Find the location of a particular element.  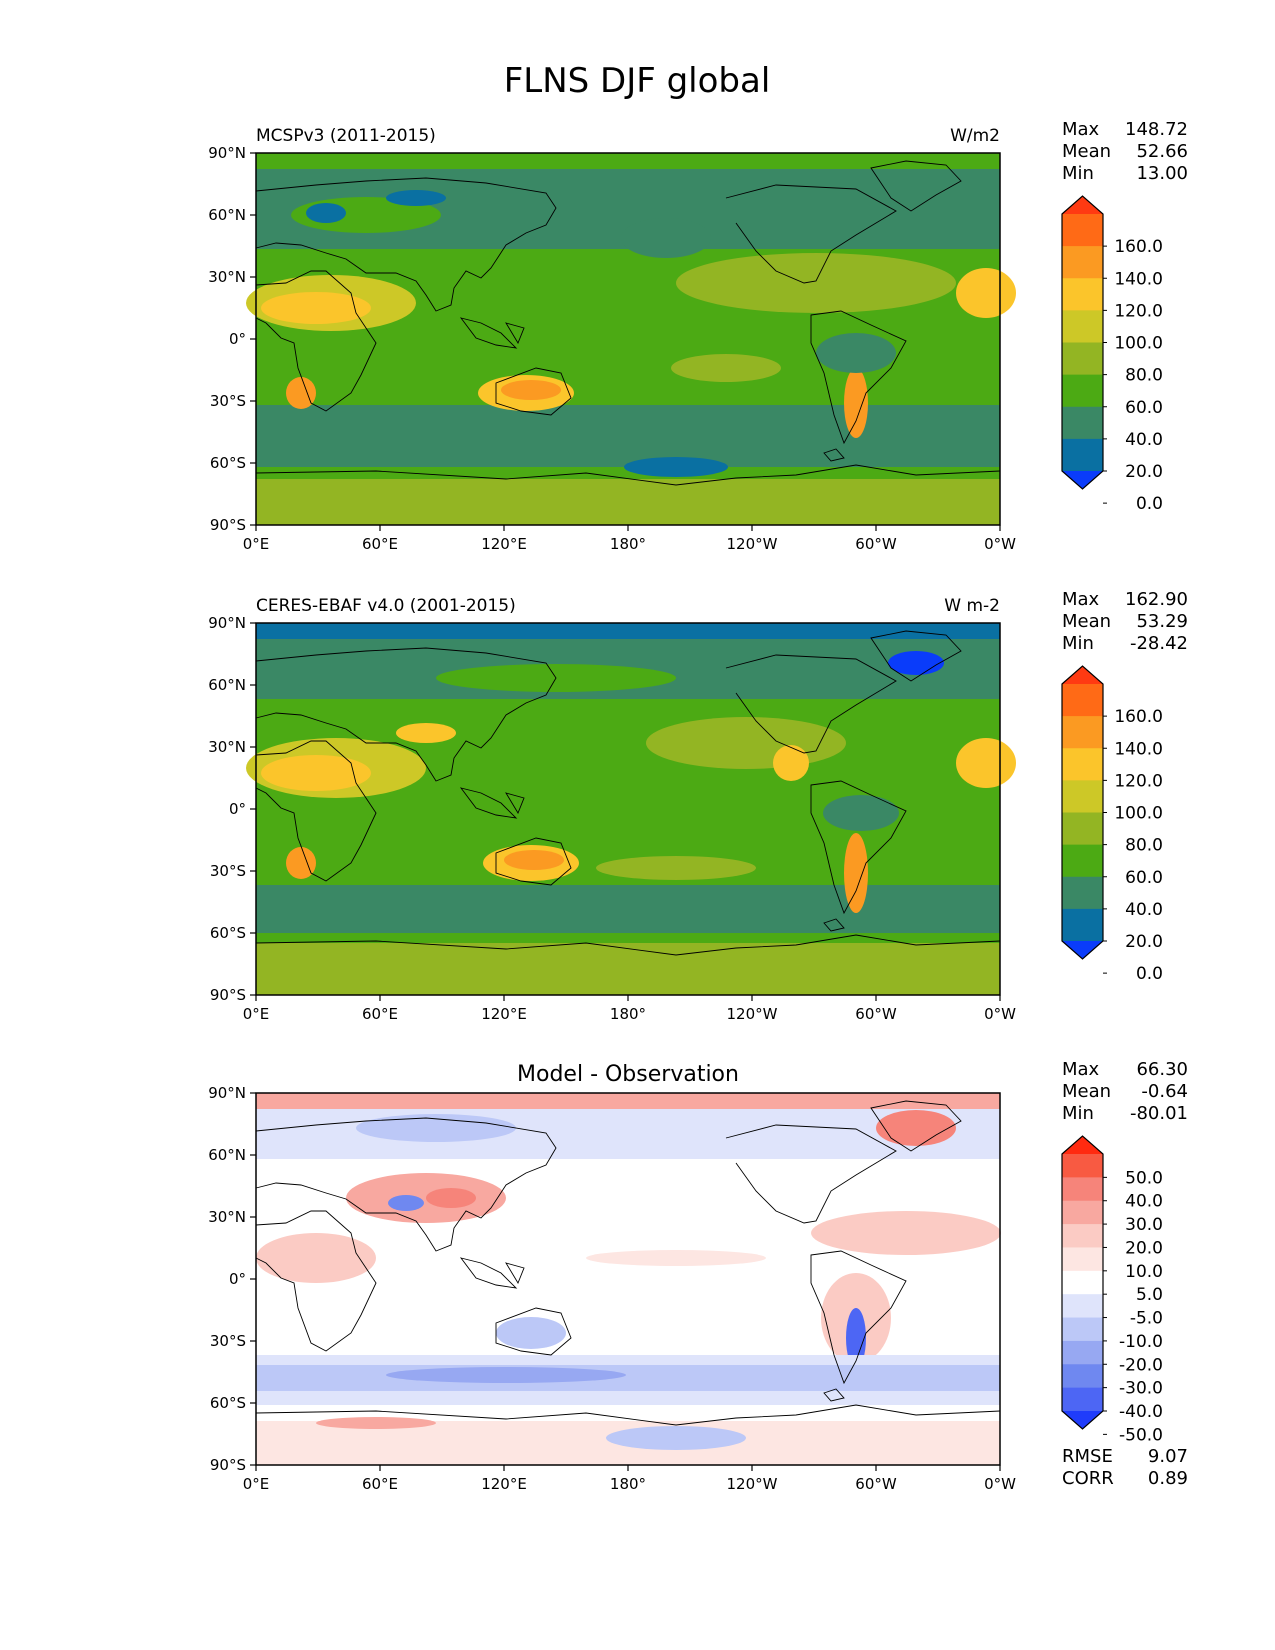

map-observation is located at coordinates (631, 809).